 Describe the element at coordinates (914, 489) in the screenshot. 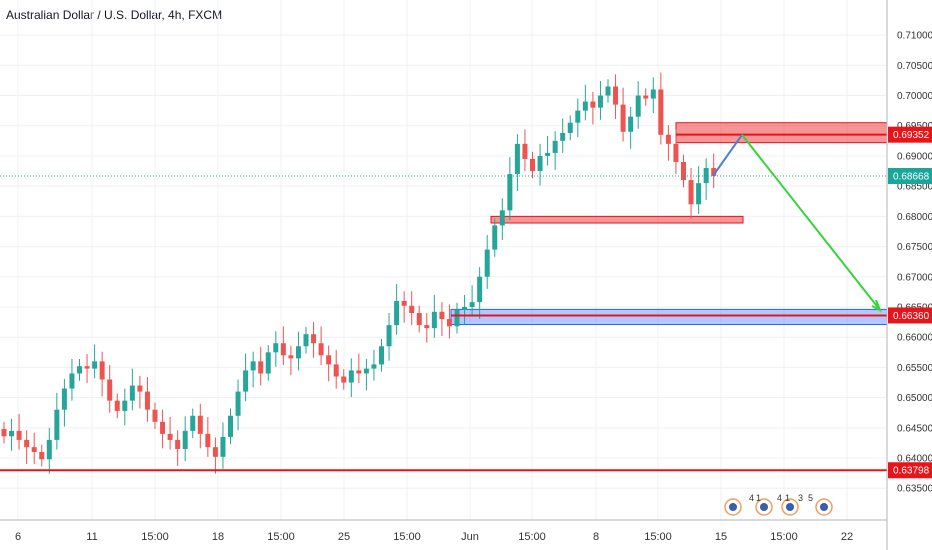

I see `y-tick-label: 0.63500` at that location.